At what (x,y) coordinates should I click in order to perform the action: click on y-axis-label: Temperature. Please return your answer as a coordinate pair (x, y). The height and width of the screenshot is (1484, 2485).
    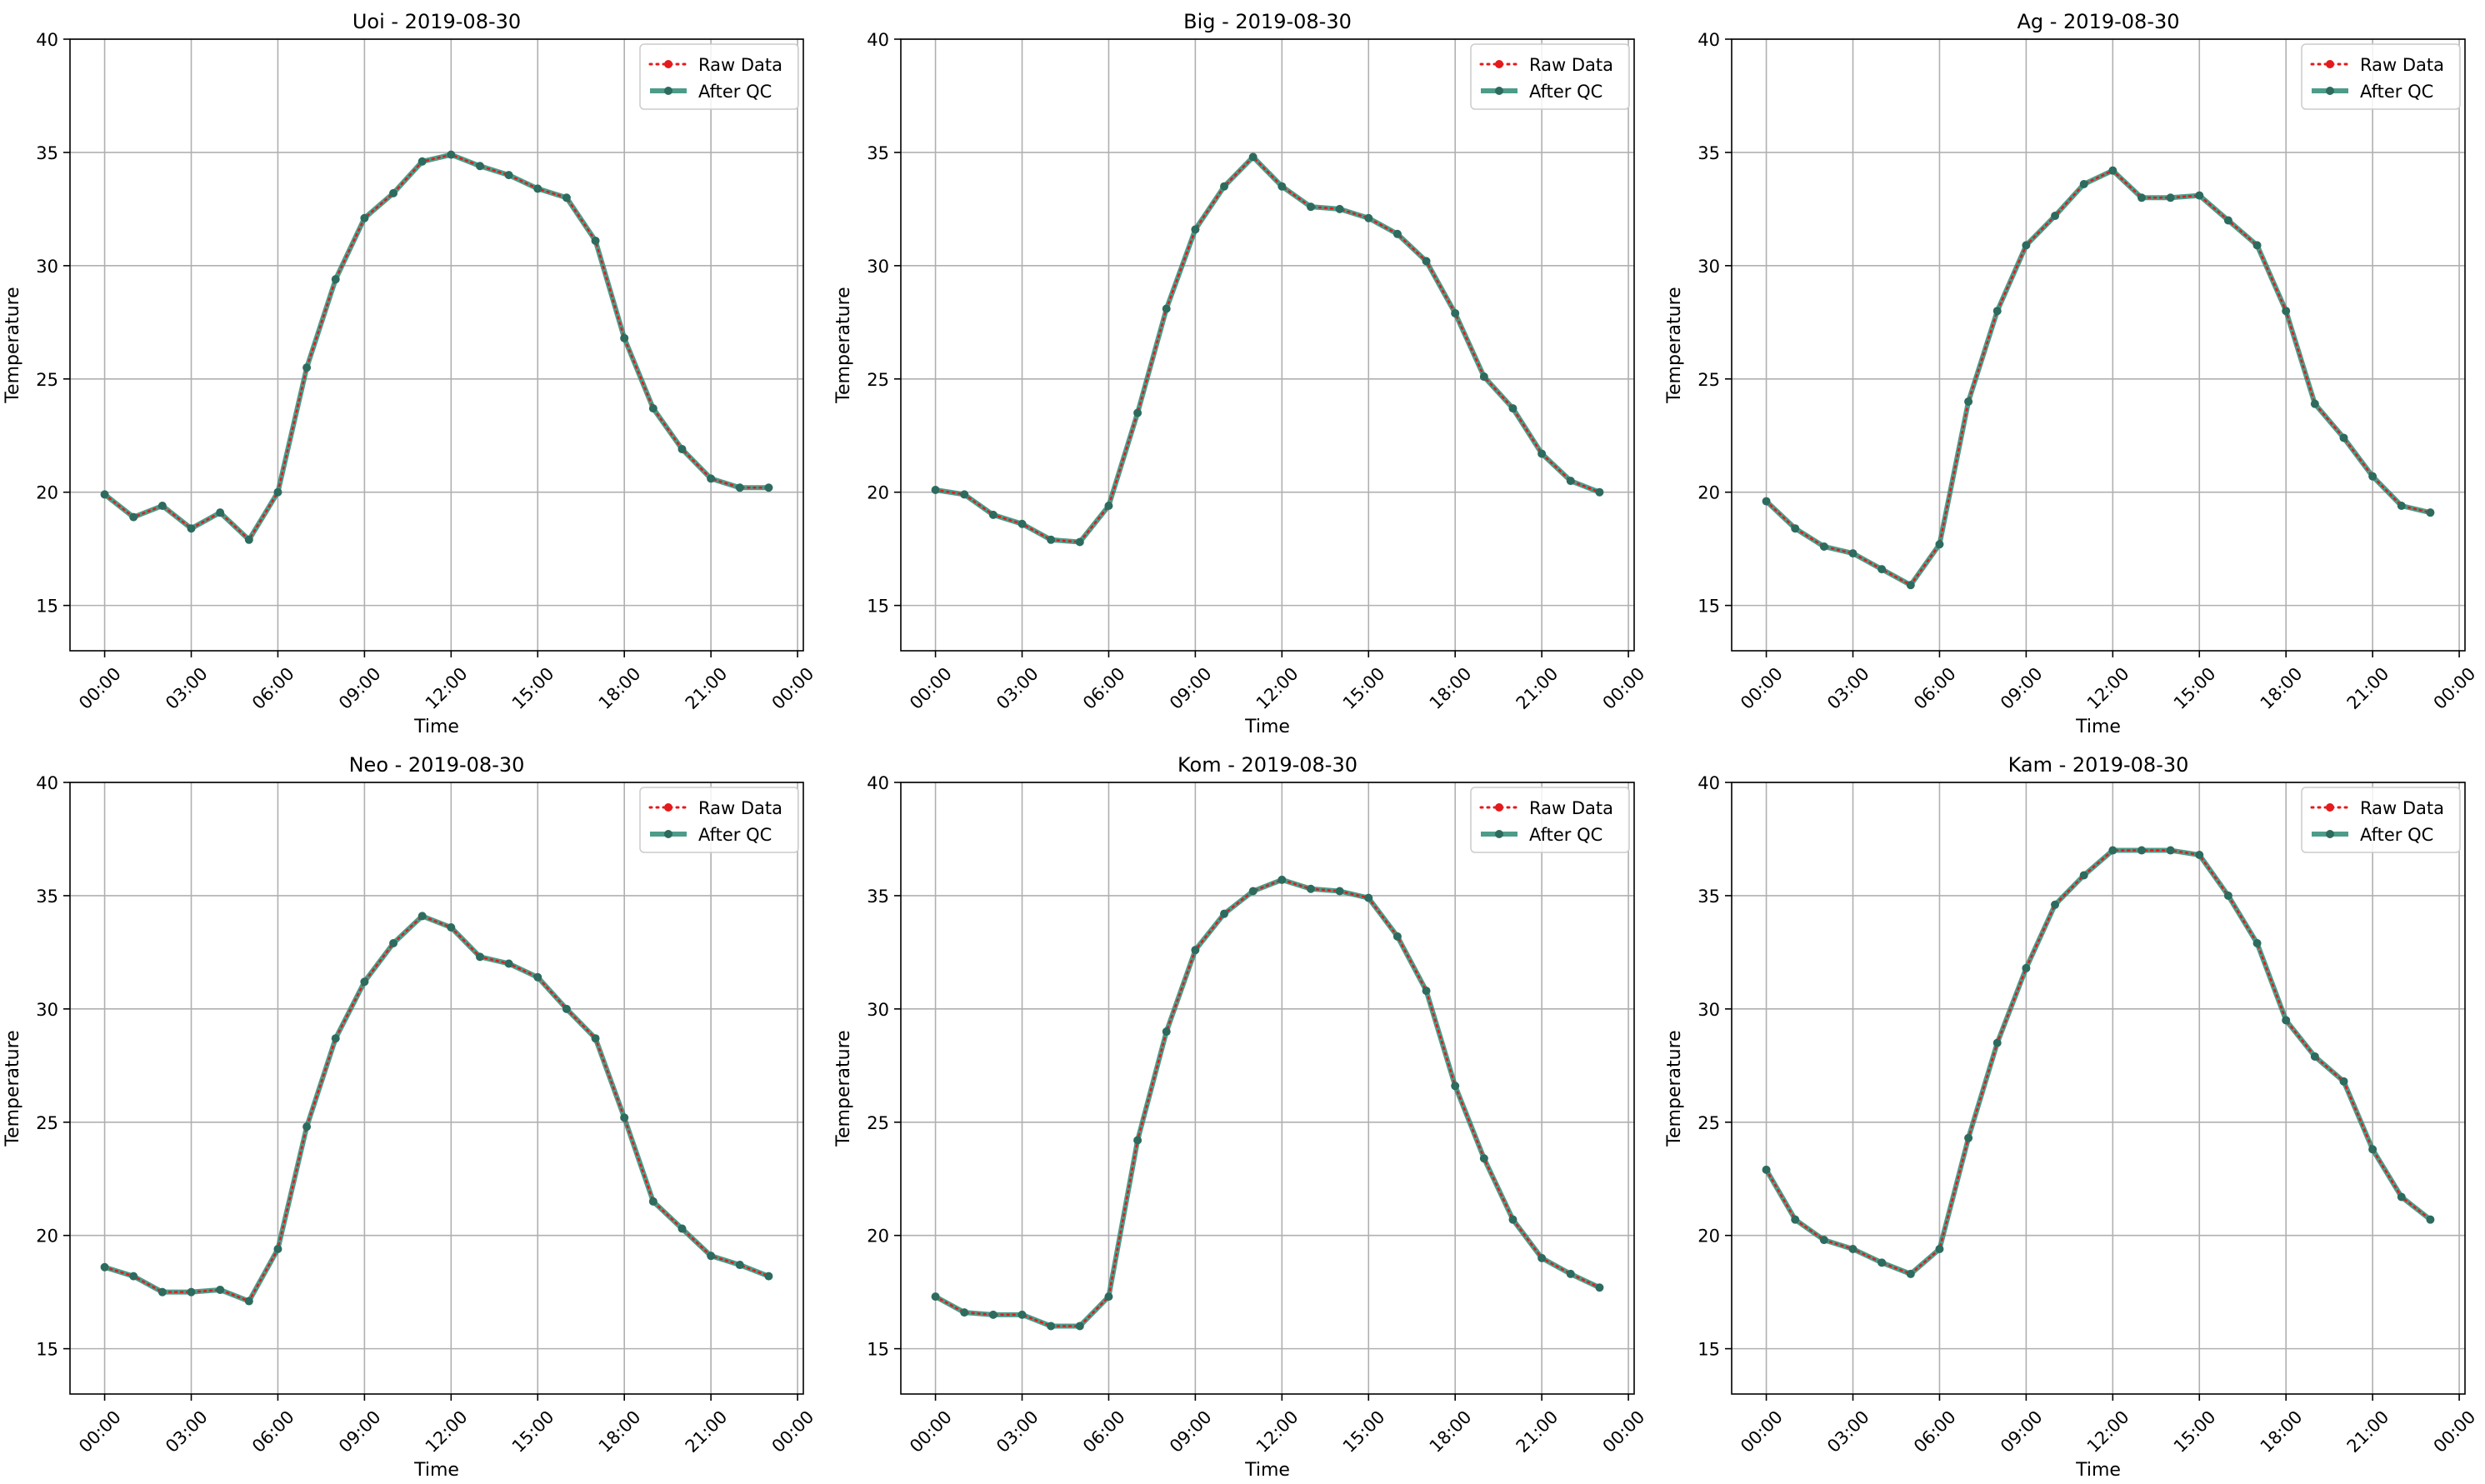
    Looking at the image, I should click on (1674, 345).